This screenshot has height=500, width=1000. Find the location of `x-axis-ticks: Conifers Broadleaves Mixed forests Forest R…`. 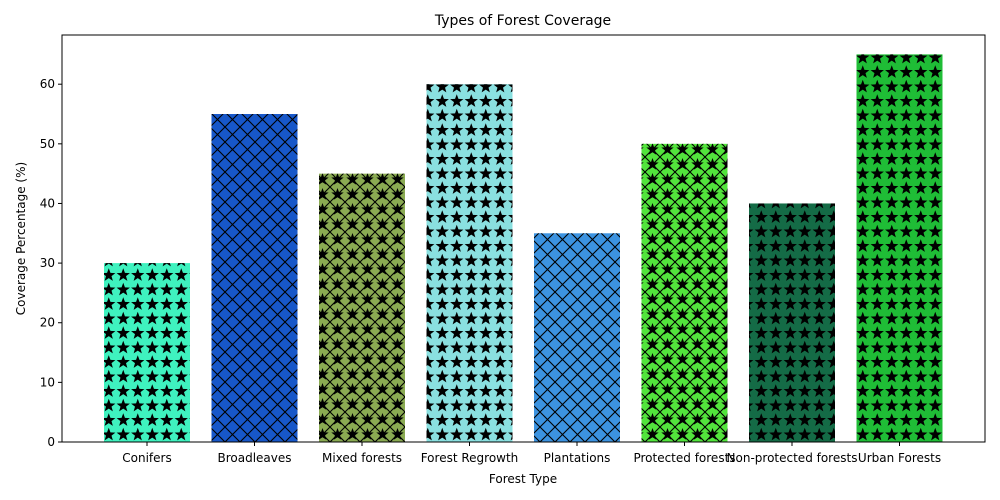

x-axis-ticks: Conifers Broadleaves Mixed forests Forest R… is located at coordinates (531, 453).